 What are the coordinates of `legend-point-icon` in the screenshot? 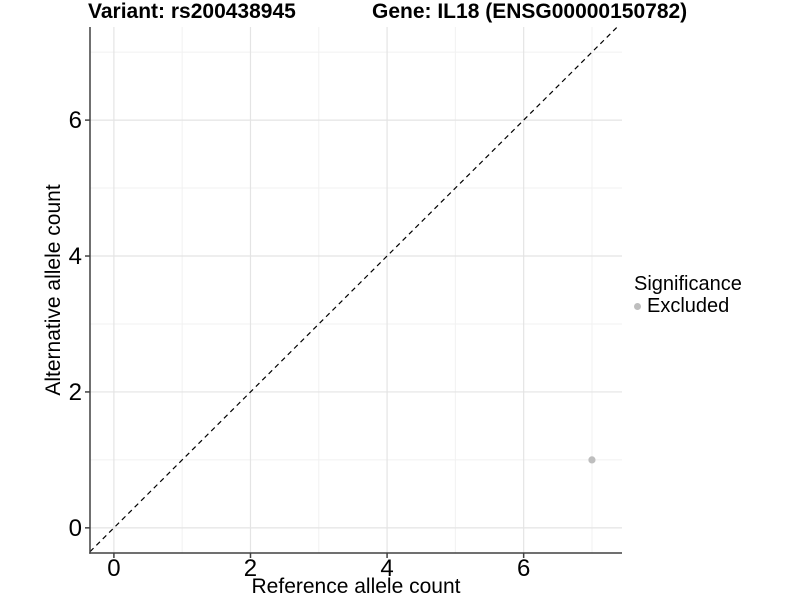 It's located at (637, 306).